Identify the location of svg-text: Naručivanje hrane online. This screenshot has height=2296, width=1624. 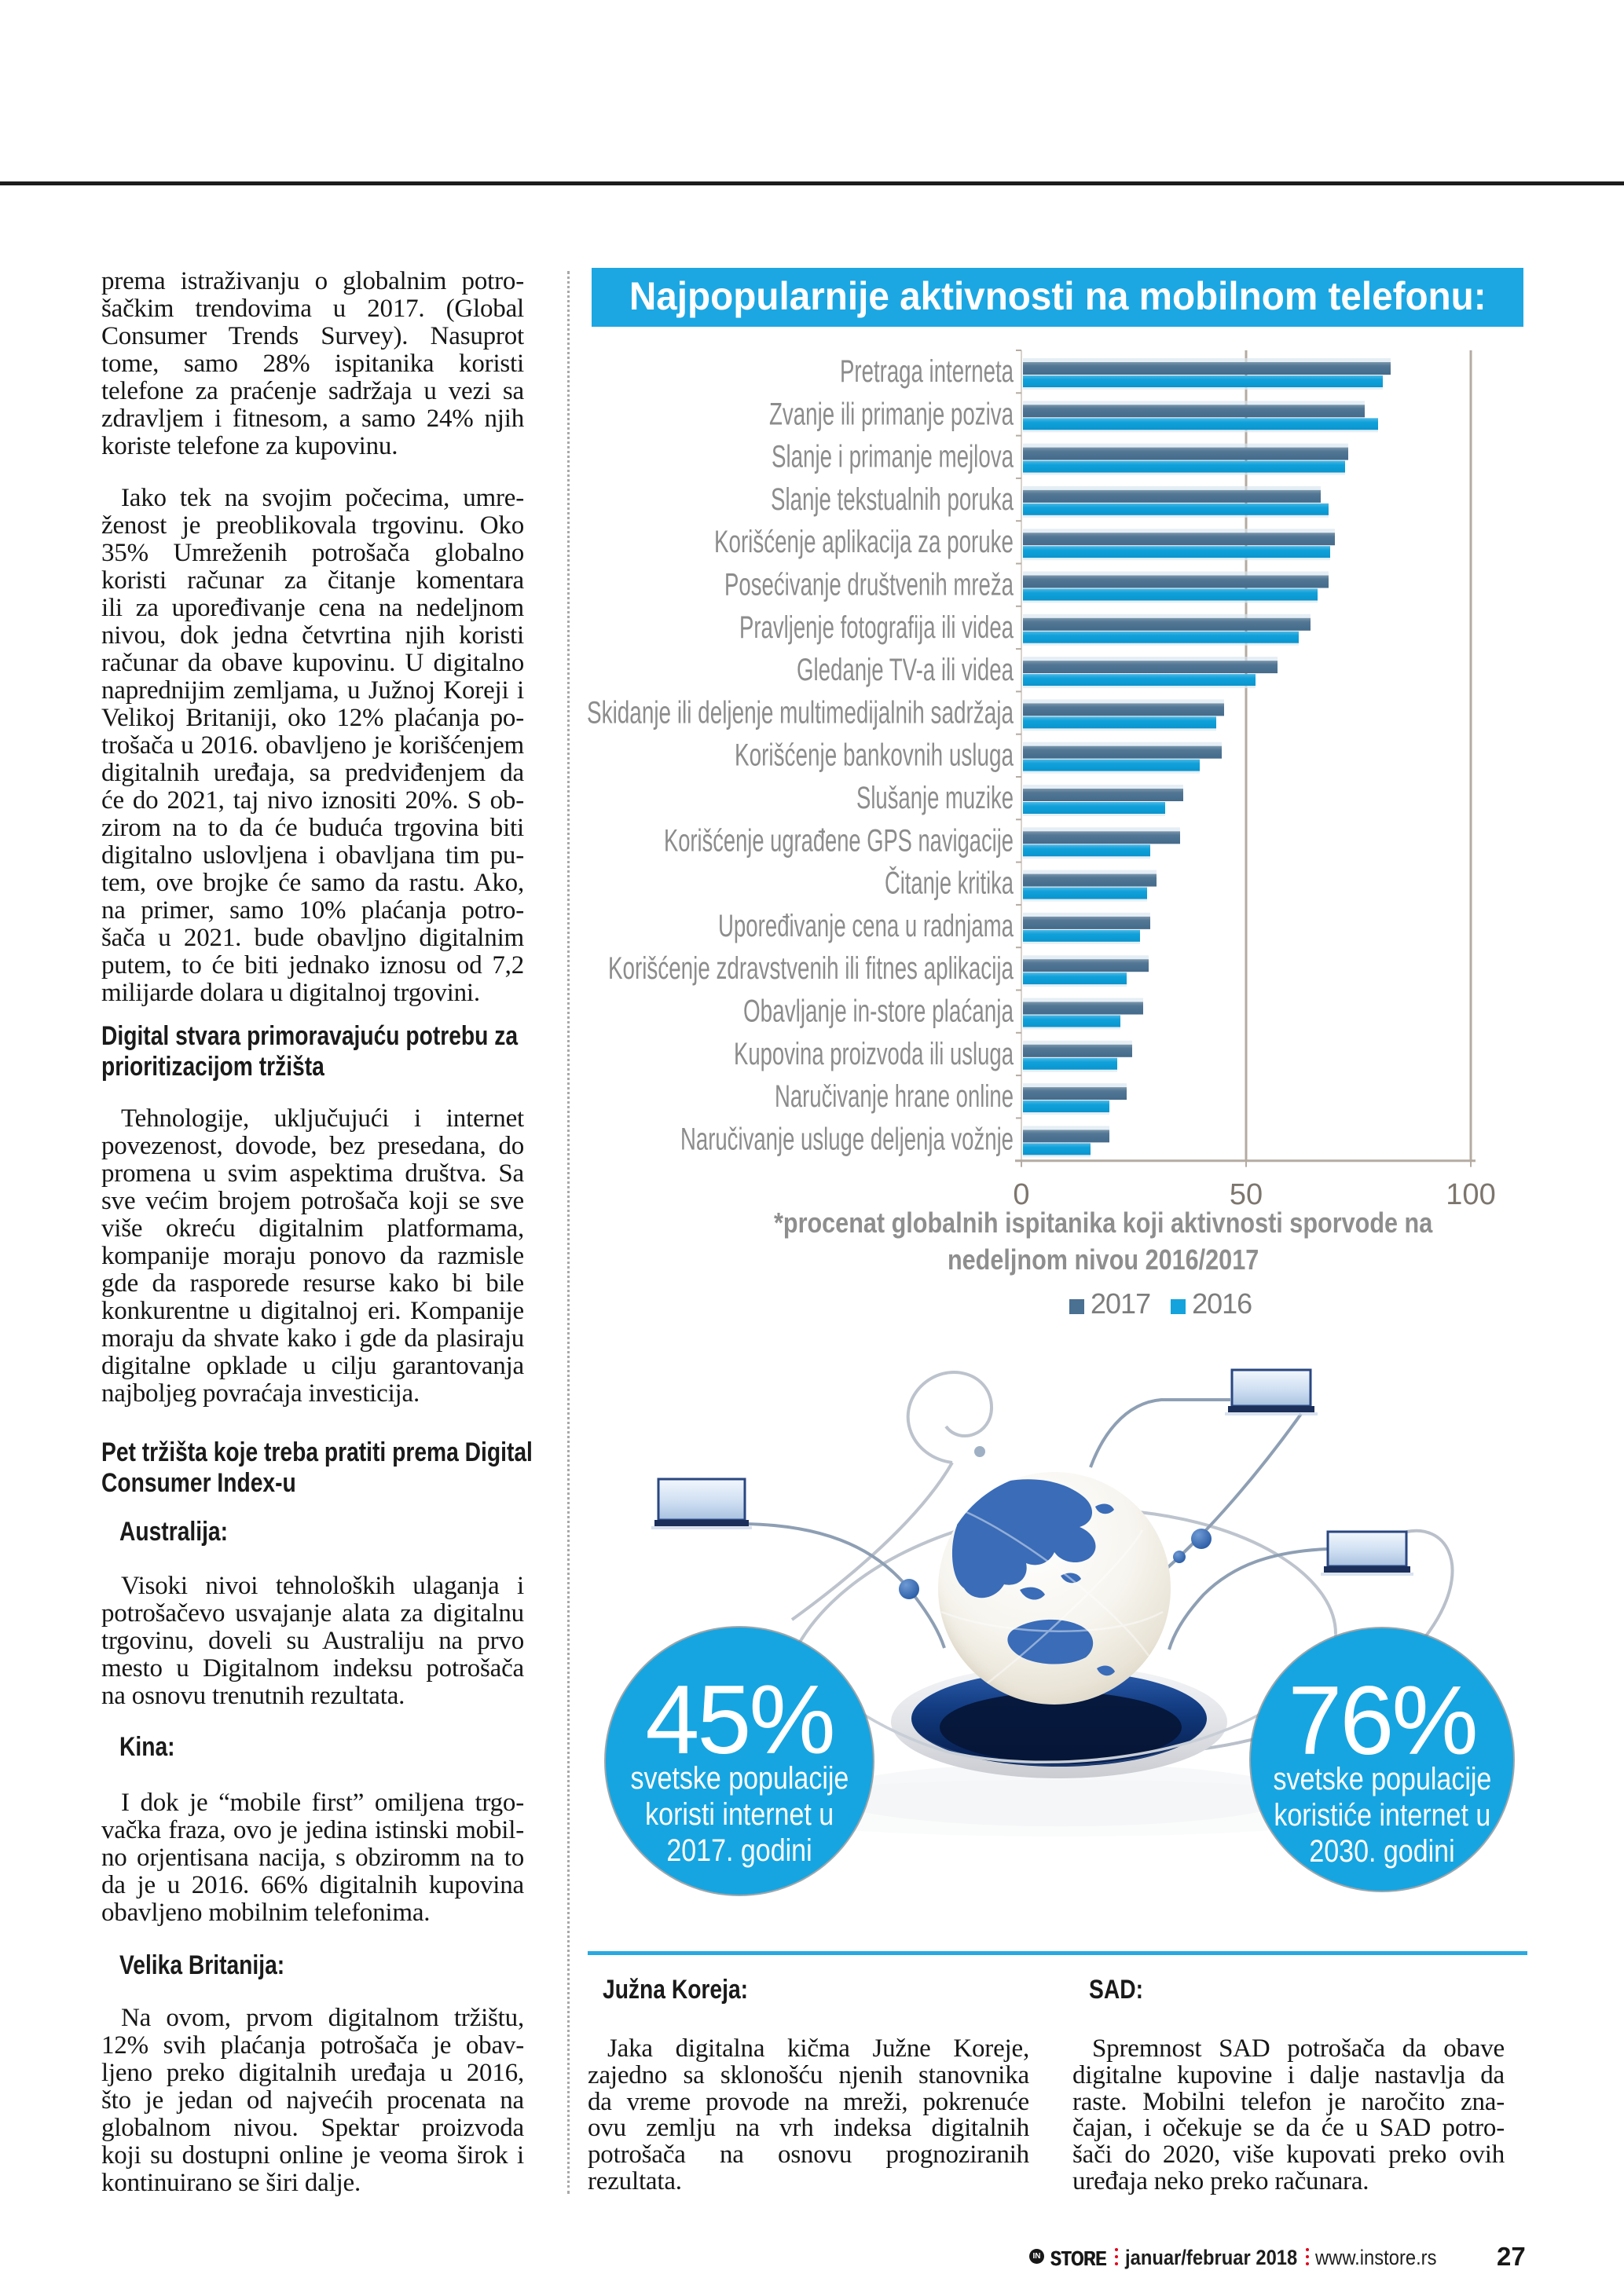
(894, 1096).